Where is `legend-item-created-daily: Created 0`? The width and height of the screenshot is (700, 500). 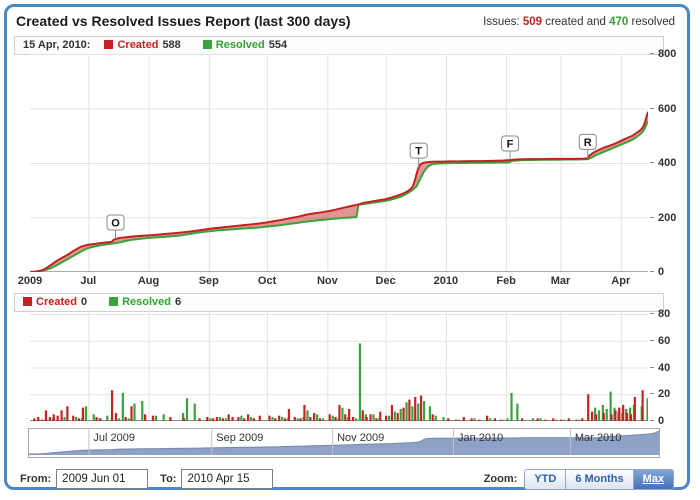 legend-item-created-daily: Created 0 is located at coordinates (55, 302).